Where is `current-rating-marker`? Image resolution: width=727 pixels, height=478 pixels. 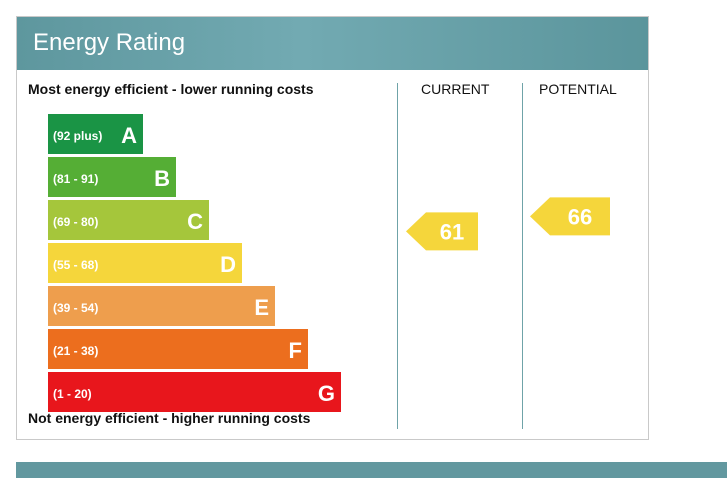
current-rating-marker is located at coordinates (442, 231).